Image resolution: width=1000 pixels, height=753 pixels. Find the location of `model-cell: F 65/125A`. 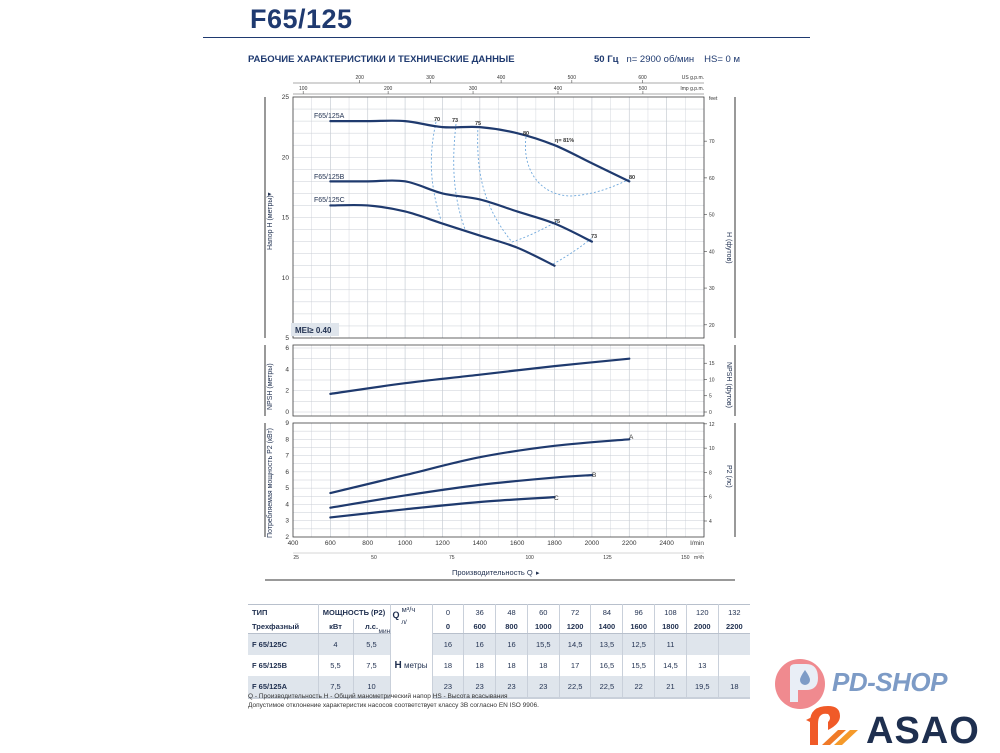

model-cell: F 65/125A is located at coordinates (283, 687).